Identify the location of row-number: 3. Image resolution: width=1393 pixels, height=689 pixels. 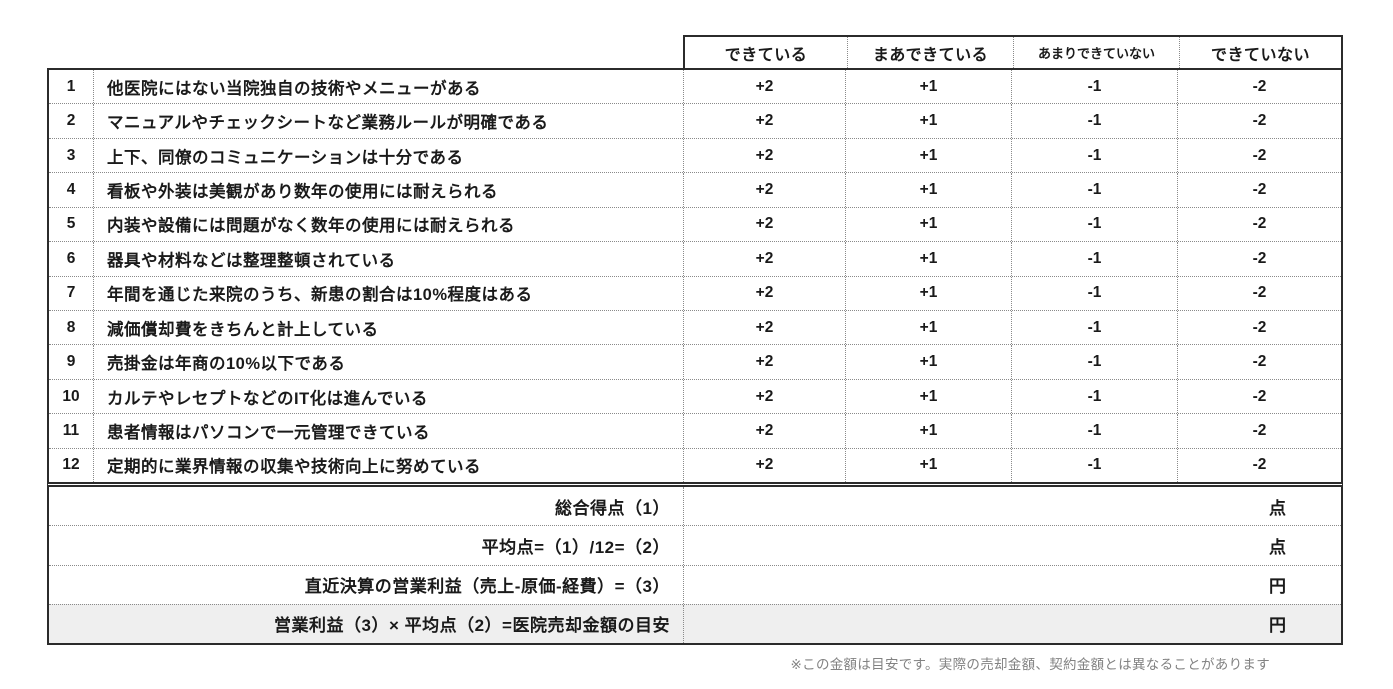
(71, 155).